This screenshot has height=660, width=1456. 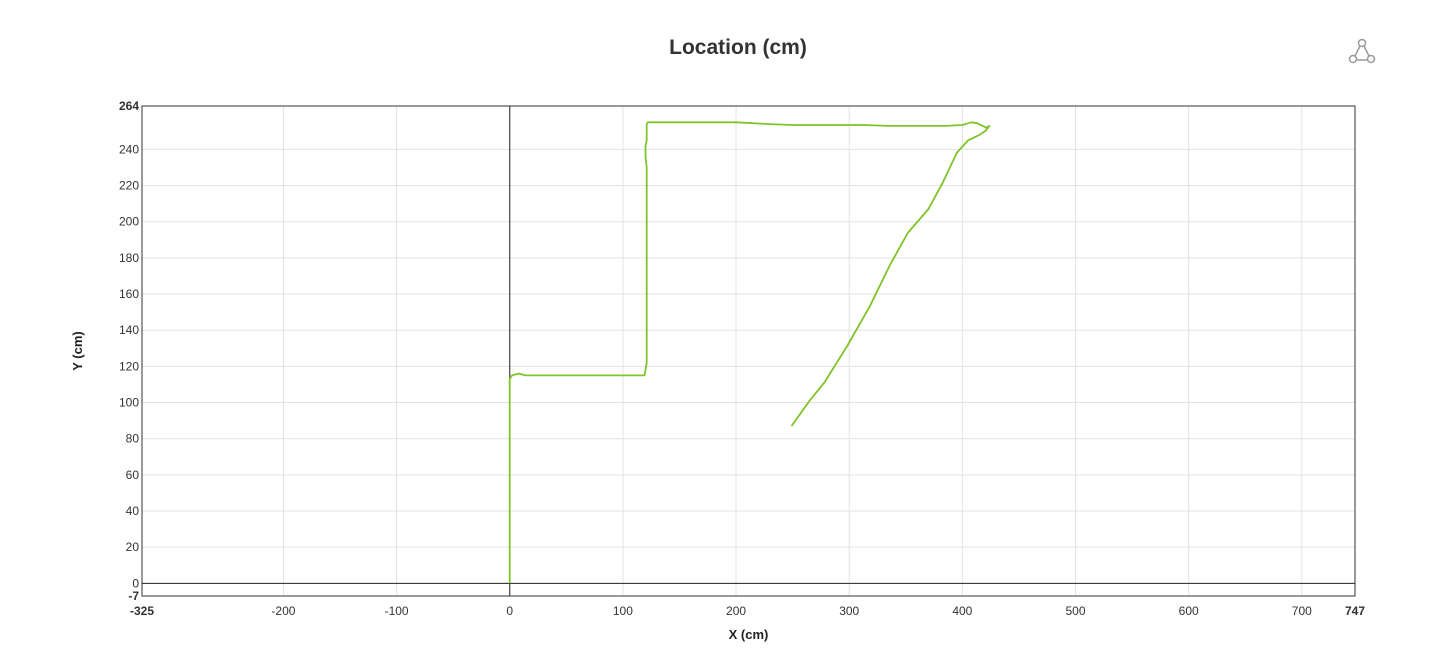 What do you see at coordinates (1189, 611) in the screenshot?
I see `x-tick-label: 600` at bounding box center [1189, 611].